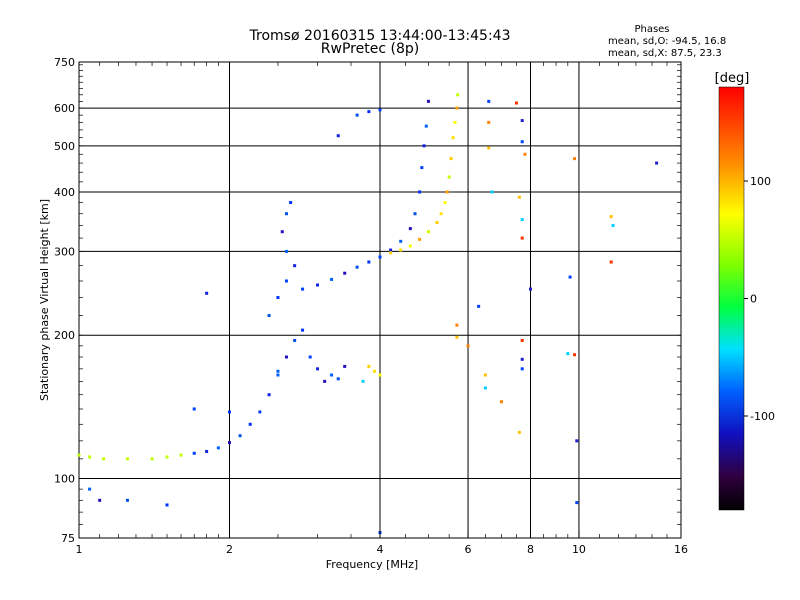  I want to click on y-tick-label: 200, so click(64, 335).